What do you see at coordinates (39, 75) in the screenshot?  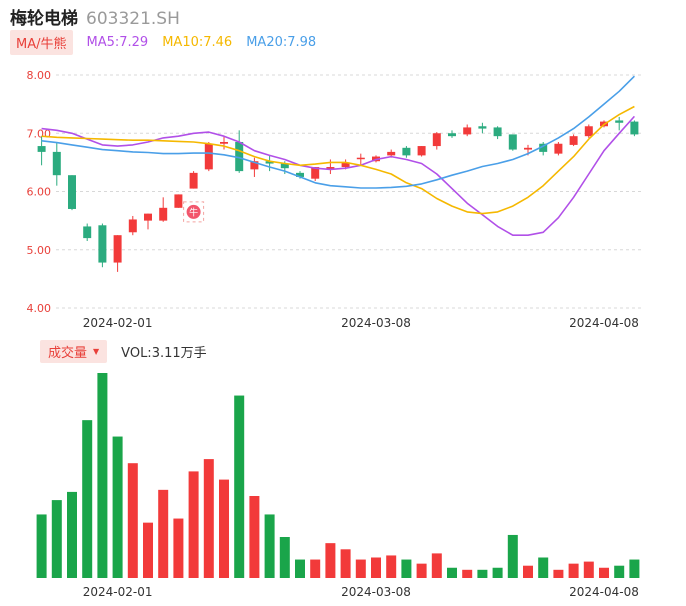 I see `y-tick-label: 8.00` at bounding box center [39, 75].